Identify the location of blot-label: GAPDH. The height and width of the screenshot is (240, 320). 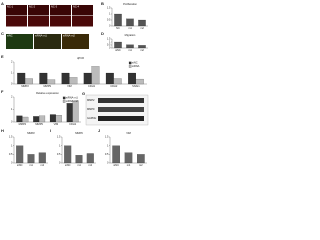
(91, 118).